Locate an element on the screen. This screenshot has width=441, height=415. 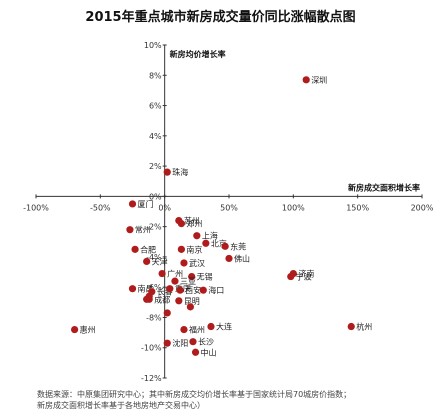
data-label: 中山 is located at coordinates (209, 352).